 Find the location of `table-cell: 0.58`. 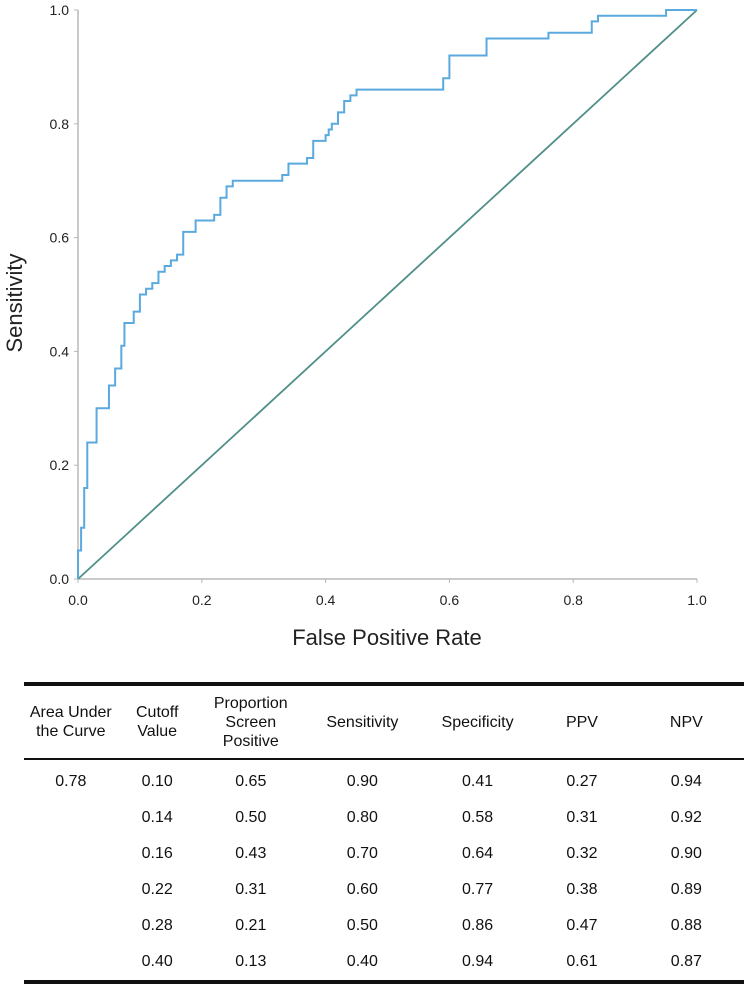

table-cell: 0.58 is located at coordinates (477, 817).